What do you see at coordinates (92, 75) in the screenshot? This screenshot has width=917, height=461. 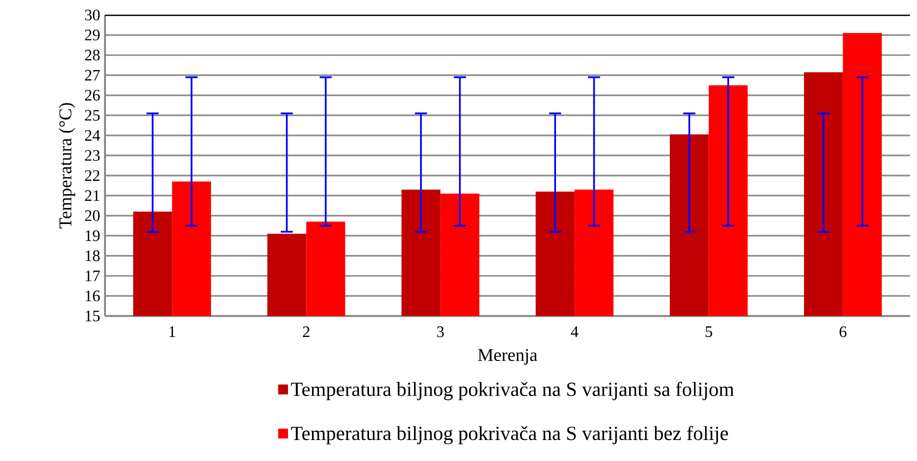 I see `y-tick-label: 27` at bounding box center [92, 75].